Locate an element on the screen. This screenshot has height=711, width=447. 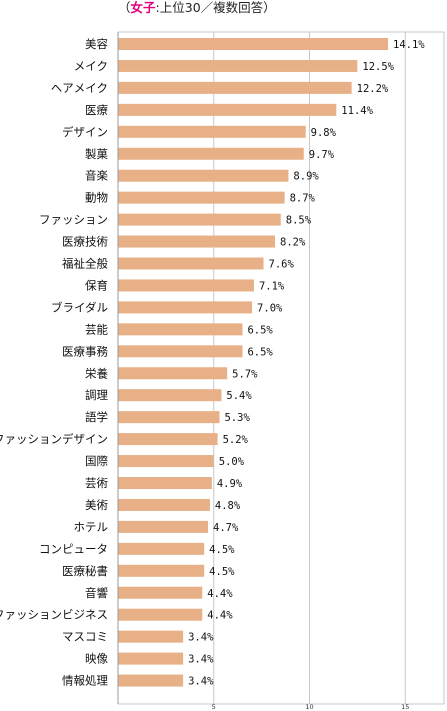
chart-title-open: （ is located at coordinates (124, 7).